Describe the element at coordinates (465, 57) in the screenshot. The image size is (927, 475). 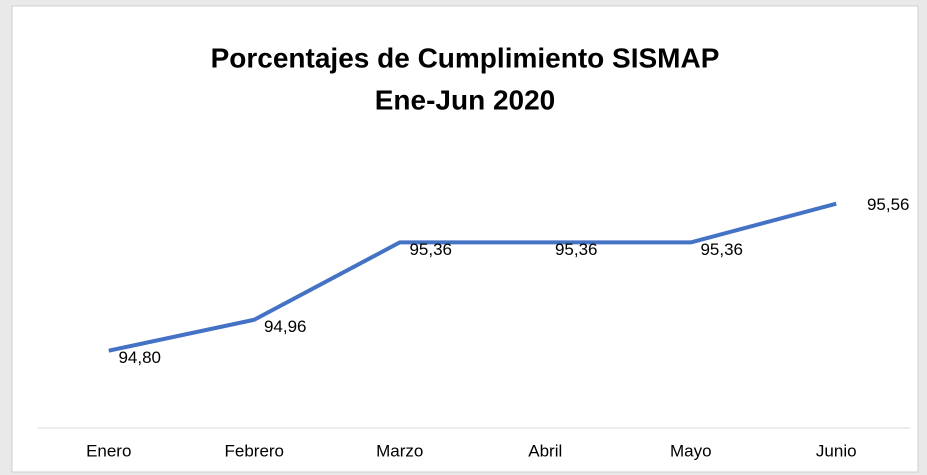
I see `chart-title: Porcentajes de Cumplimiento SISMAP` at that location.